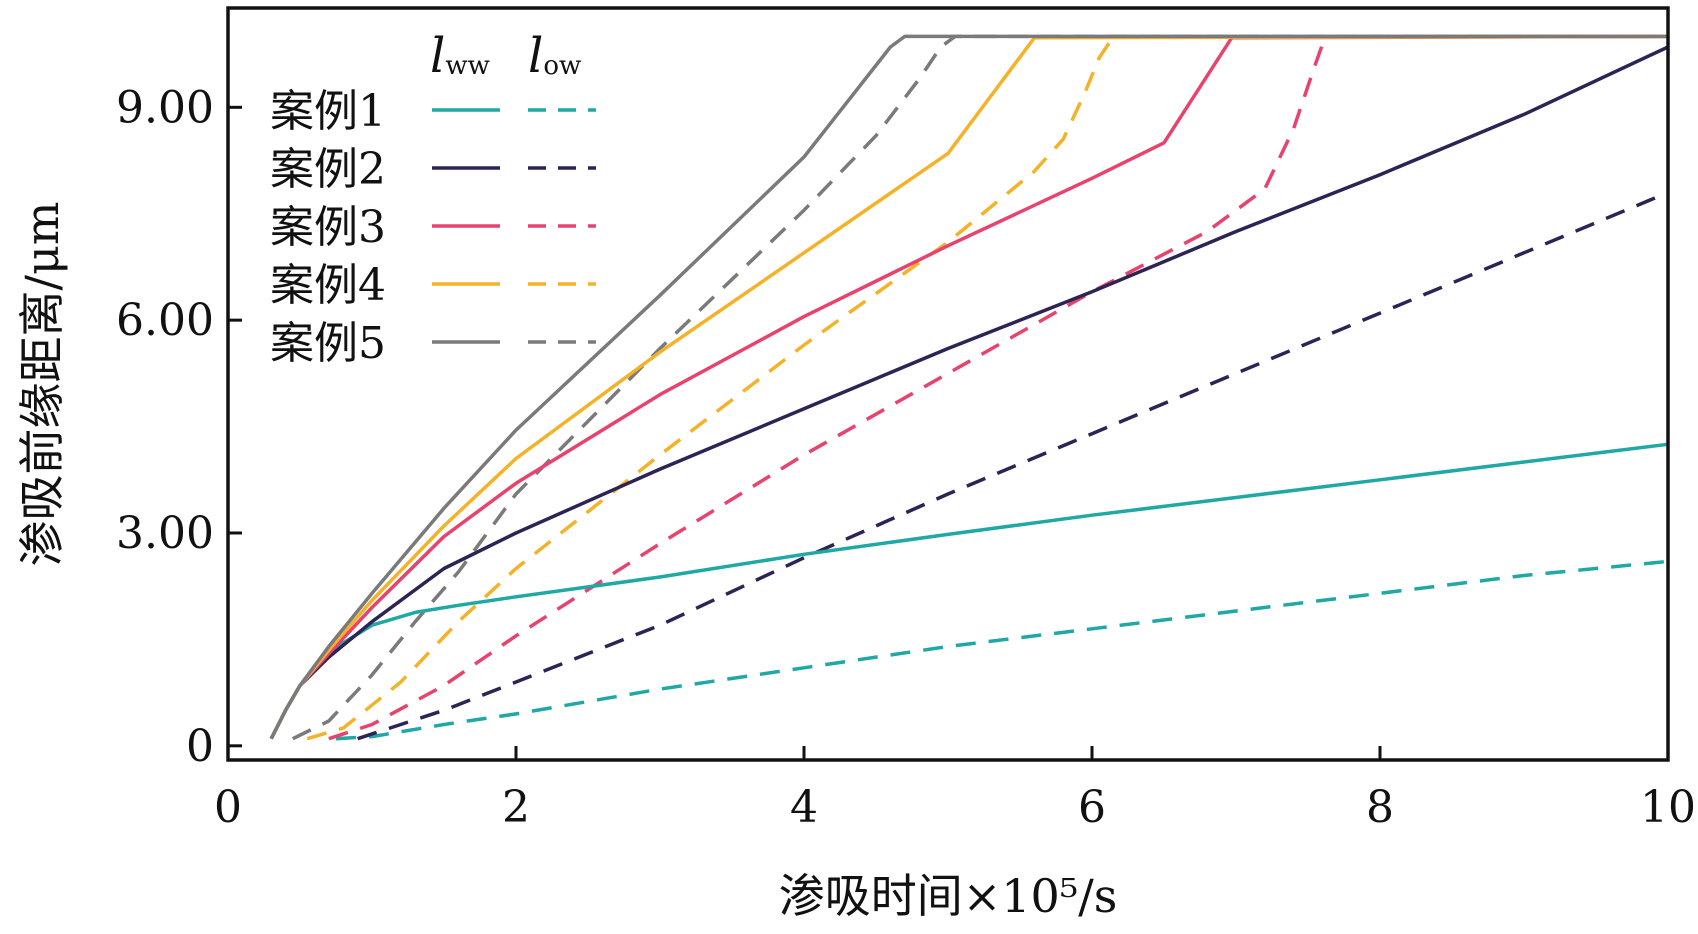 The image size is (1698, 934). Describe the element at coordinates (804, 807) in the screenshot. I see `x-tick-label: 4` at that location.